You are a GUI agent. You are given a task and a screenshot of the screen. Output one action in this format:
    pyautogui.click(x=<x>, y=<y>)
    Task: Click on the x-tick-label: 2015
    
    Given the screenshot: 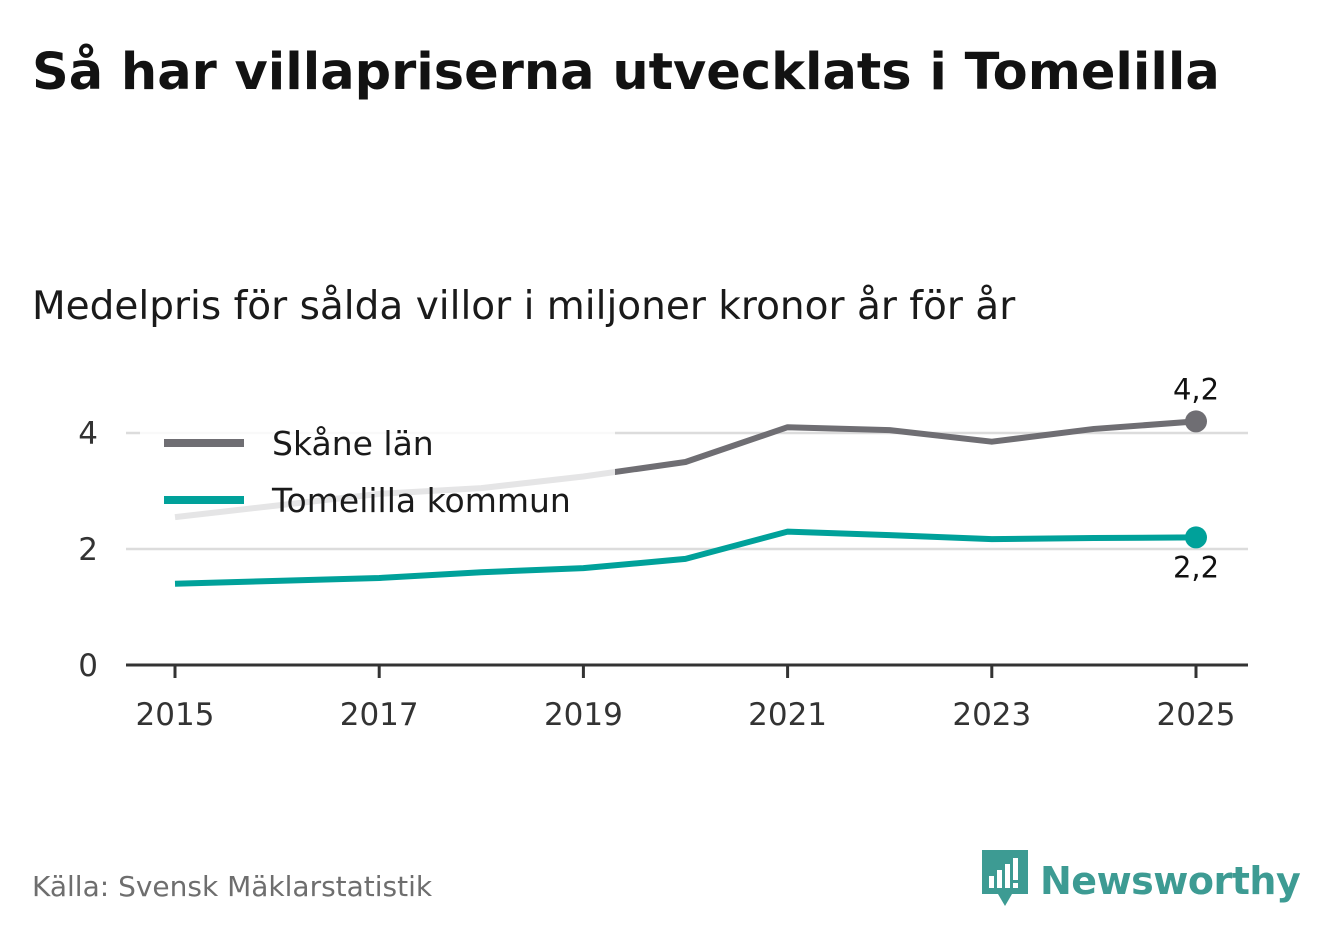 What is the action you would take?
    pyautogui.click(x=175, y=715)
    